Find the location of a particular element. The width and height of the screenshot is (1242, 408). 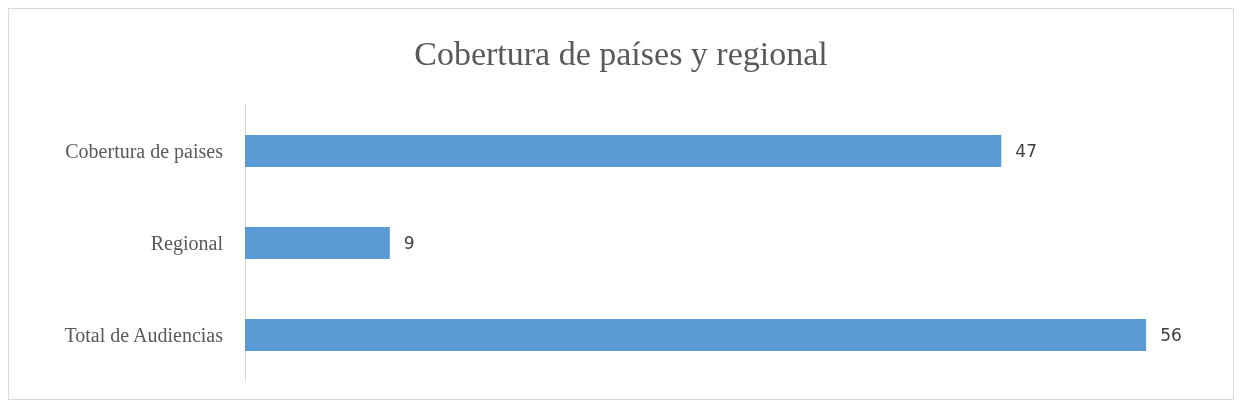

y-tick-label: Regional is located at coordinates (187, 243).